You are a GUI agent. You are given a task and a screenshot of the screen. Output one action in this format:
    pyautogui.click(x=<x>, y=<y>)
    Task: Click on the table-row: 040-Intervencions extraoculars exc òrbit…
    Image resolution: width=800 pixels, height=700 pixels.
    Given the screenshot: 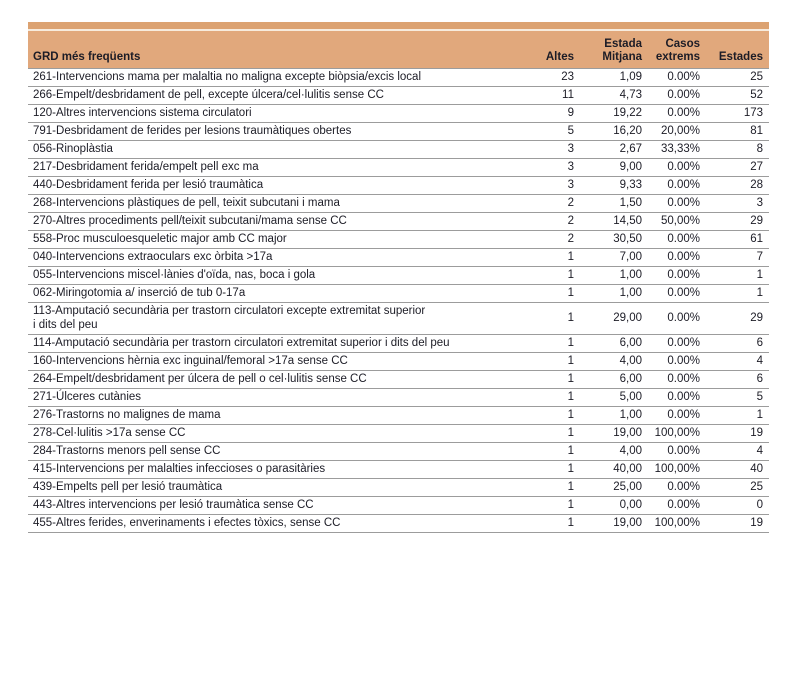 What is the action you would take?
    pyautogui.click(x=398, y=257)
    